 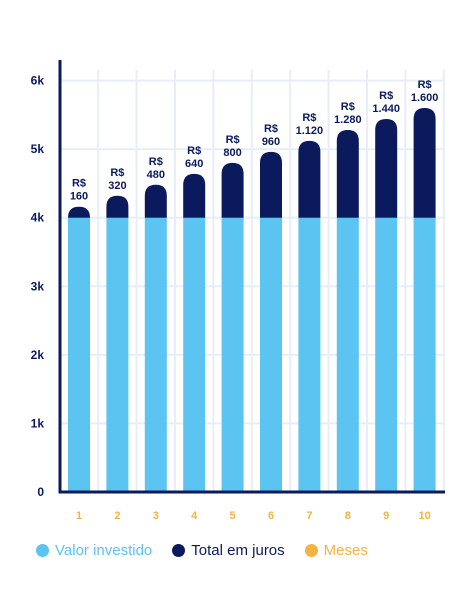 I want to click on legend-swatch-total-em-juros, so click(x=179, y=550).